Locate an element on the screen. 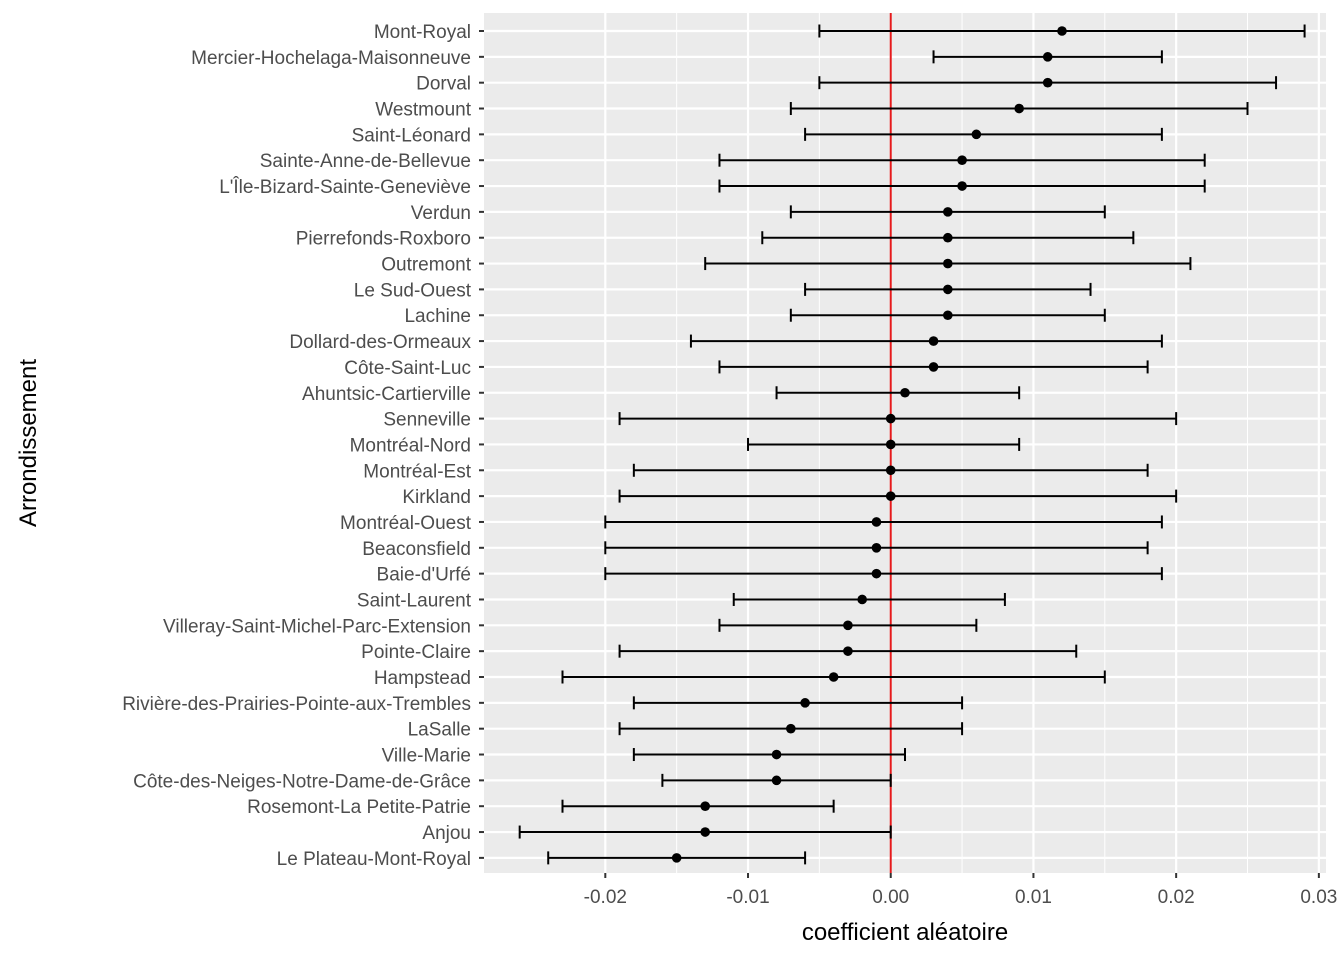 The image size is (1344, 960). x-tick-label: 0.00 is located at coordinates (890, 897).